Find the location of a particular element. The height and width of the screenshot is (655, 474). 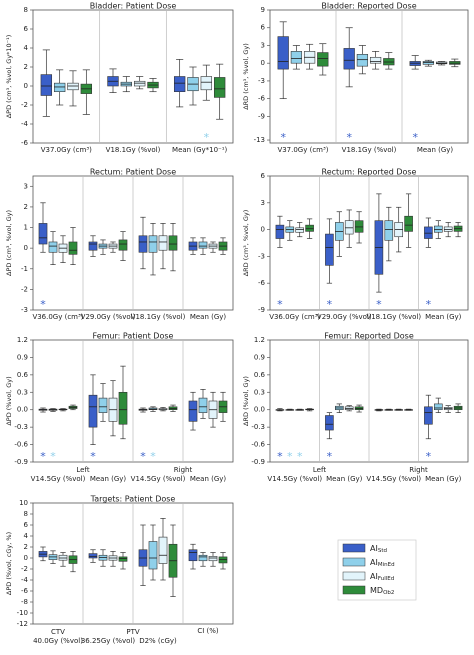

group-label: Mean (Gy*10⁻¹) is located at coordinates (200, 150).